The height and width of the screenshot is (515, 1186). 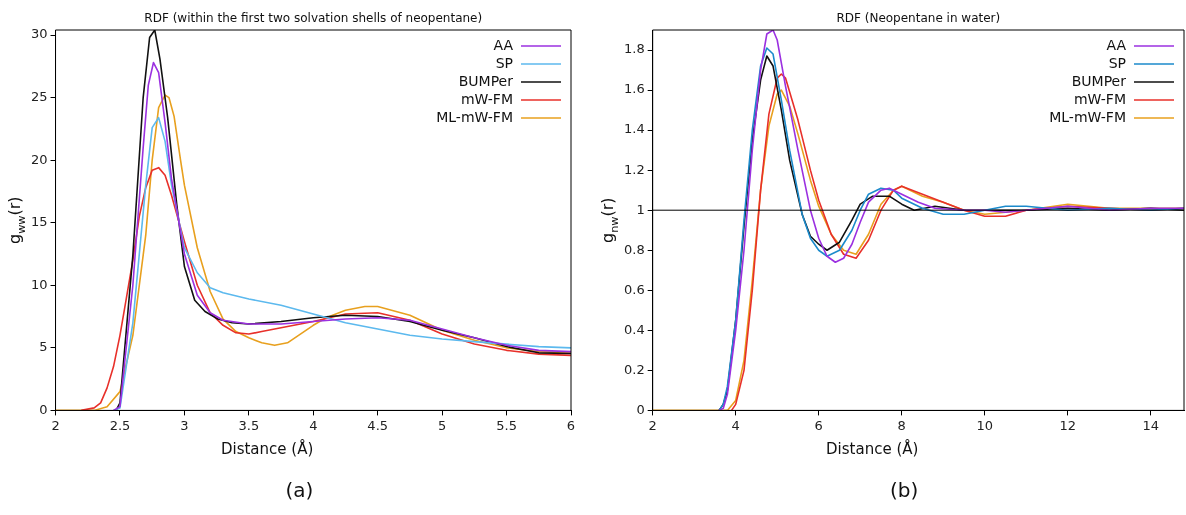 I want to click on y-tick-label: 20, so click(x=39, y=159).